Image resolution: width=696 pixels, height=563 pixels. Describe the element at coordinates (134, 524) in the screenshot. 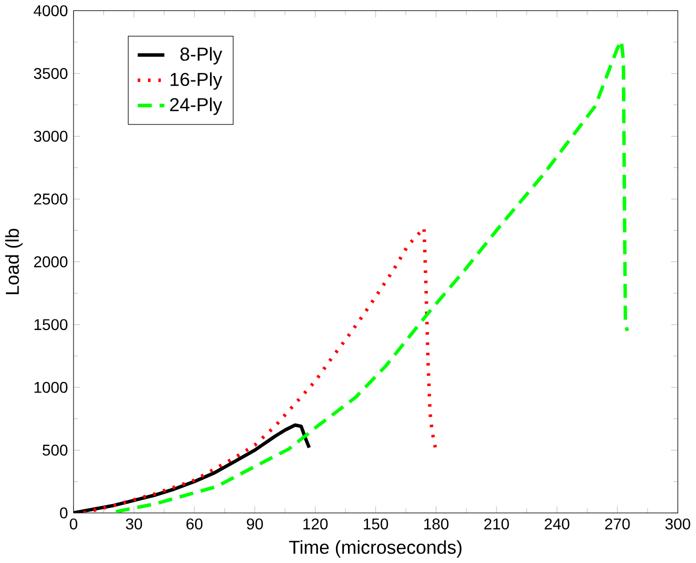

I see `x-tick-label: 30` at that location.